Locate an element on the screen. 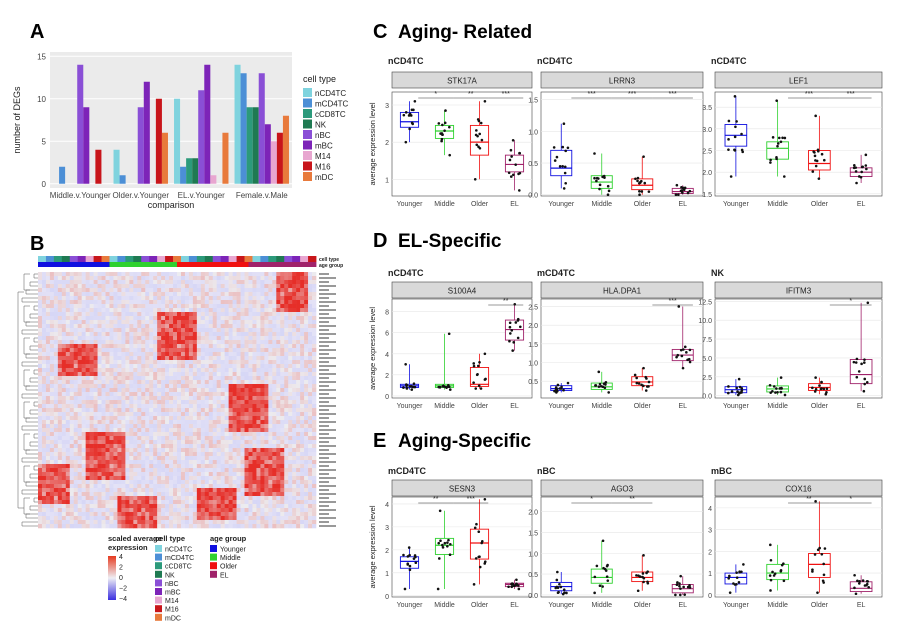 Image resolution: width=905 pixels, height=624 pixels. legend-swatch is located at coordinates (307, 145).